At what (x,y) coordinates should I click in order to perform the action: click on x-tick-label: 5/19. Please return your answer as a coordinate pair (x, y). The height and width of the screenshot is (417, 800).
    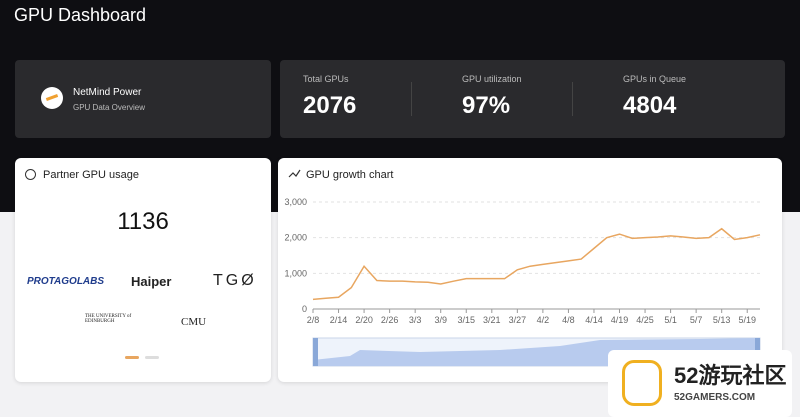
    Looking at the image, I should click on (747, 320).